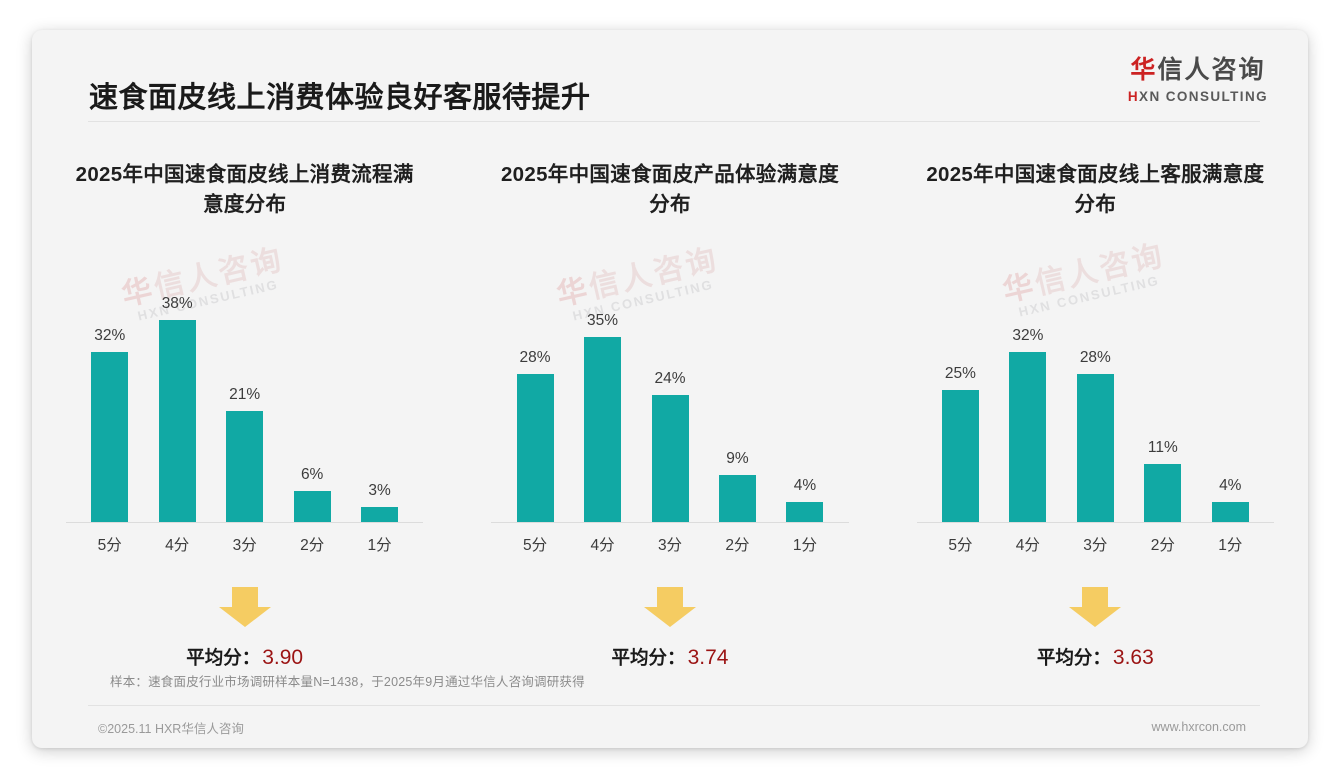  What do you see at coordinates (1198, 727) in the screenshot?
I see `footer-website: www.hxrcon.com` at bounding box center [1198, 727].